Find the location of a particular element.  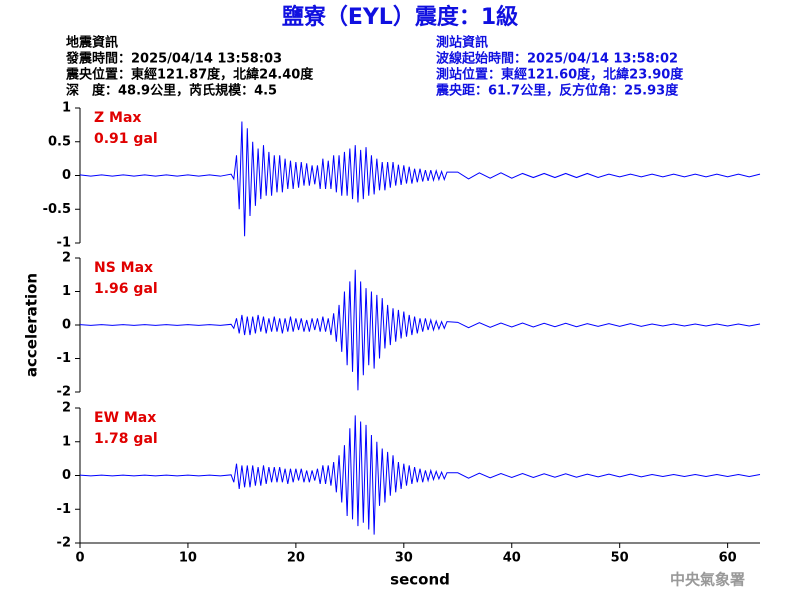

y-axis-label: acceleration is located at coordinates (32, 325).